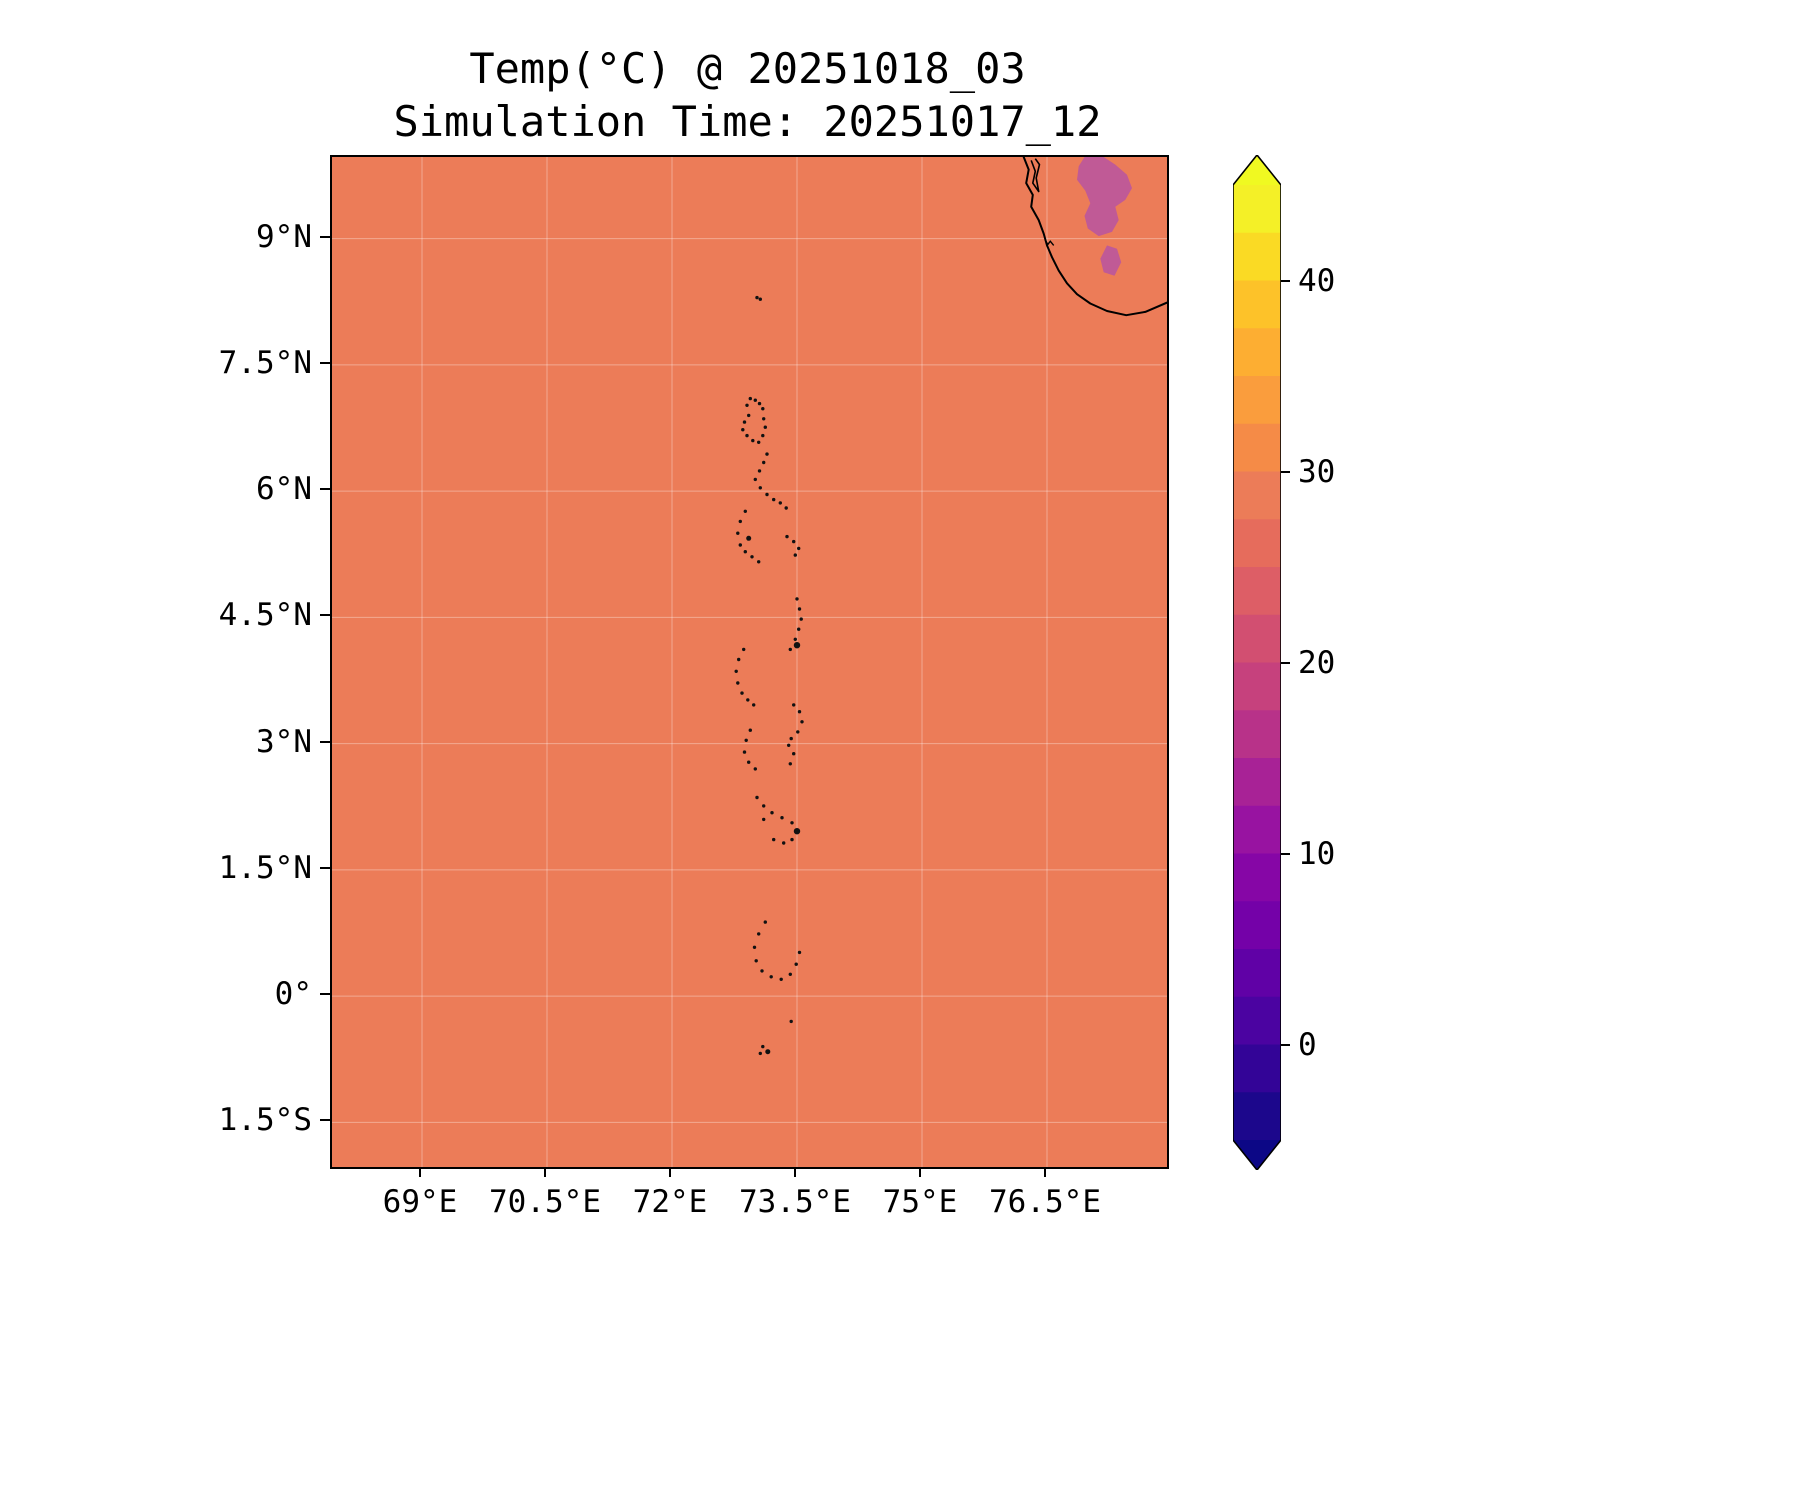 Image resolution: width=1800 pixels, height=1500 pixels. What do you see at coordinates (1257, 170) in the screenshot?
I see `colorbar-extend-high` at bounding box center [1257, 170].